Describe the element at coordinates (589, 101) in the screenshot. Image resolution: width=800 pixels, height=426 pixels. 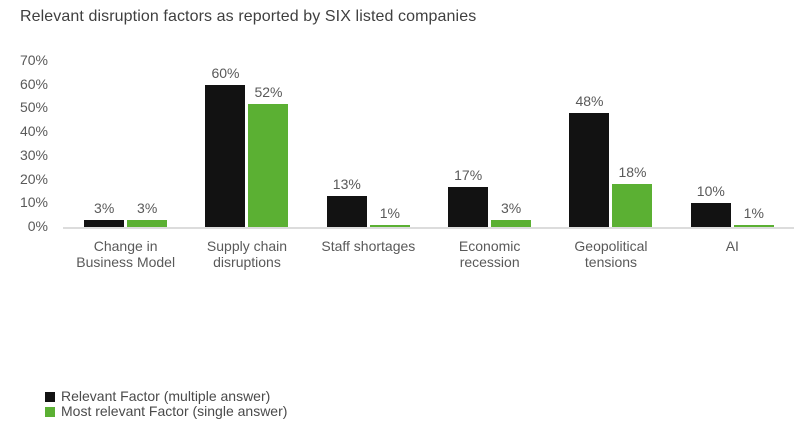
I see `bar-value-label: 48%` at that location.